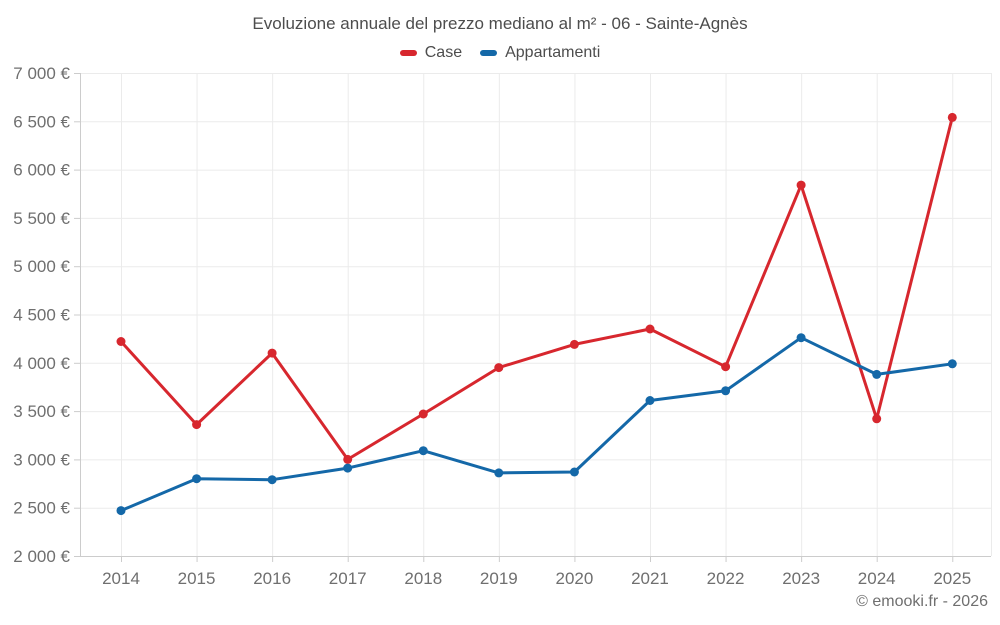 This screenshot has width=1000, height=625. I want to click on x-tick-label: 2019, so click(499, 578).